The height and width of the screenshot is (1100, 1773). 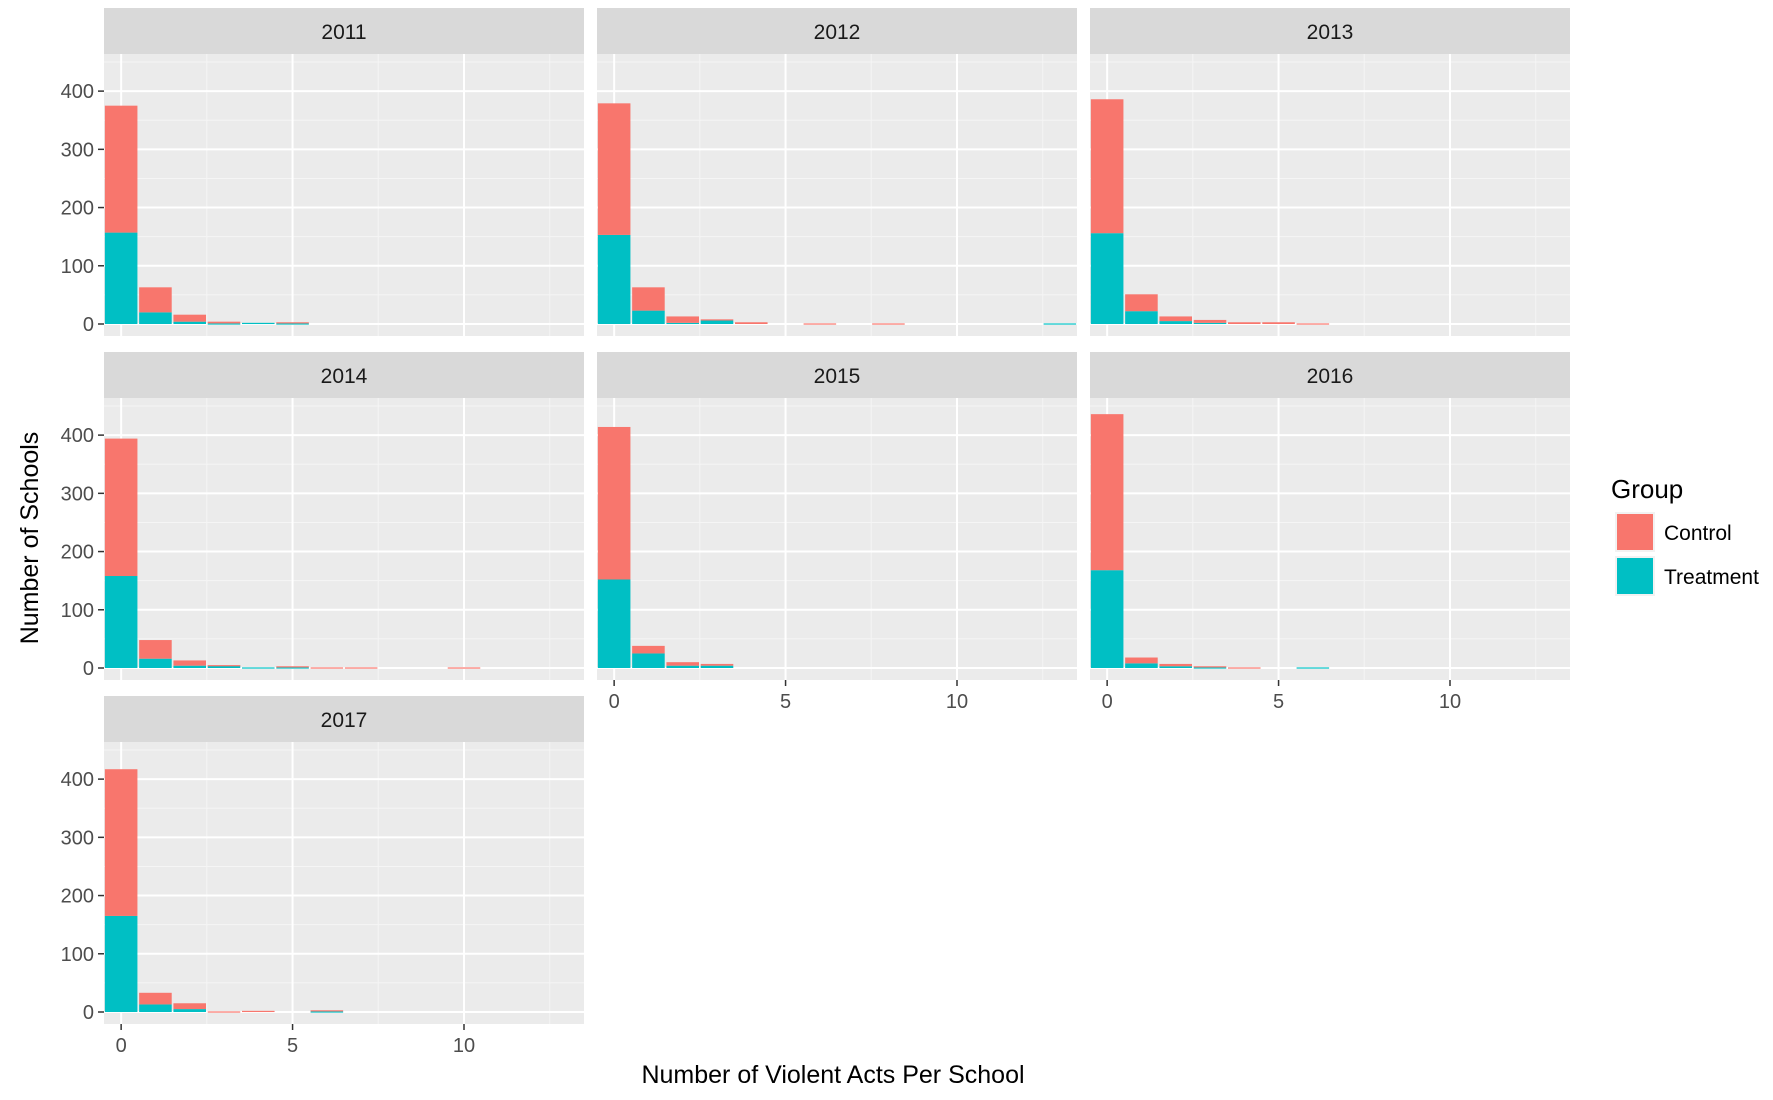 I want to click on legend-title: Group, so click(x=1647, y=489).